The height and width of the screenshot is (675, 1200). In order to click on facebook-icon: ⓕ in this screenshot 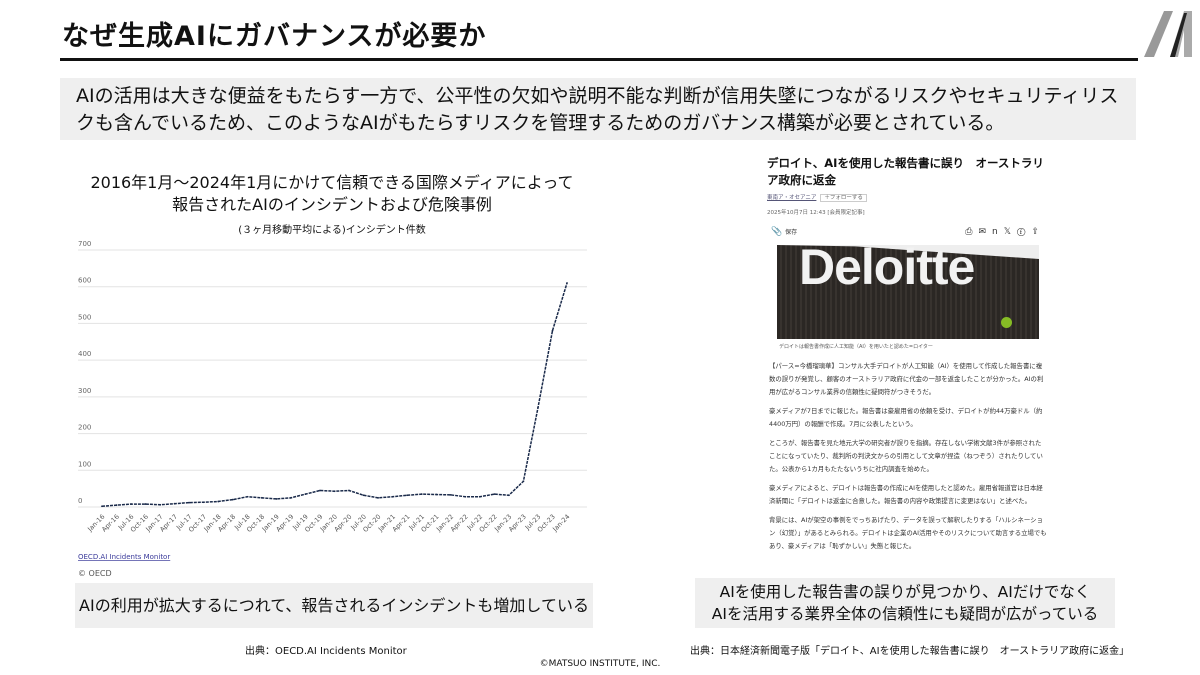, I will do `click(1024, 232)`.